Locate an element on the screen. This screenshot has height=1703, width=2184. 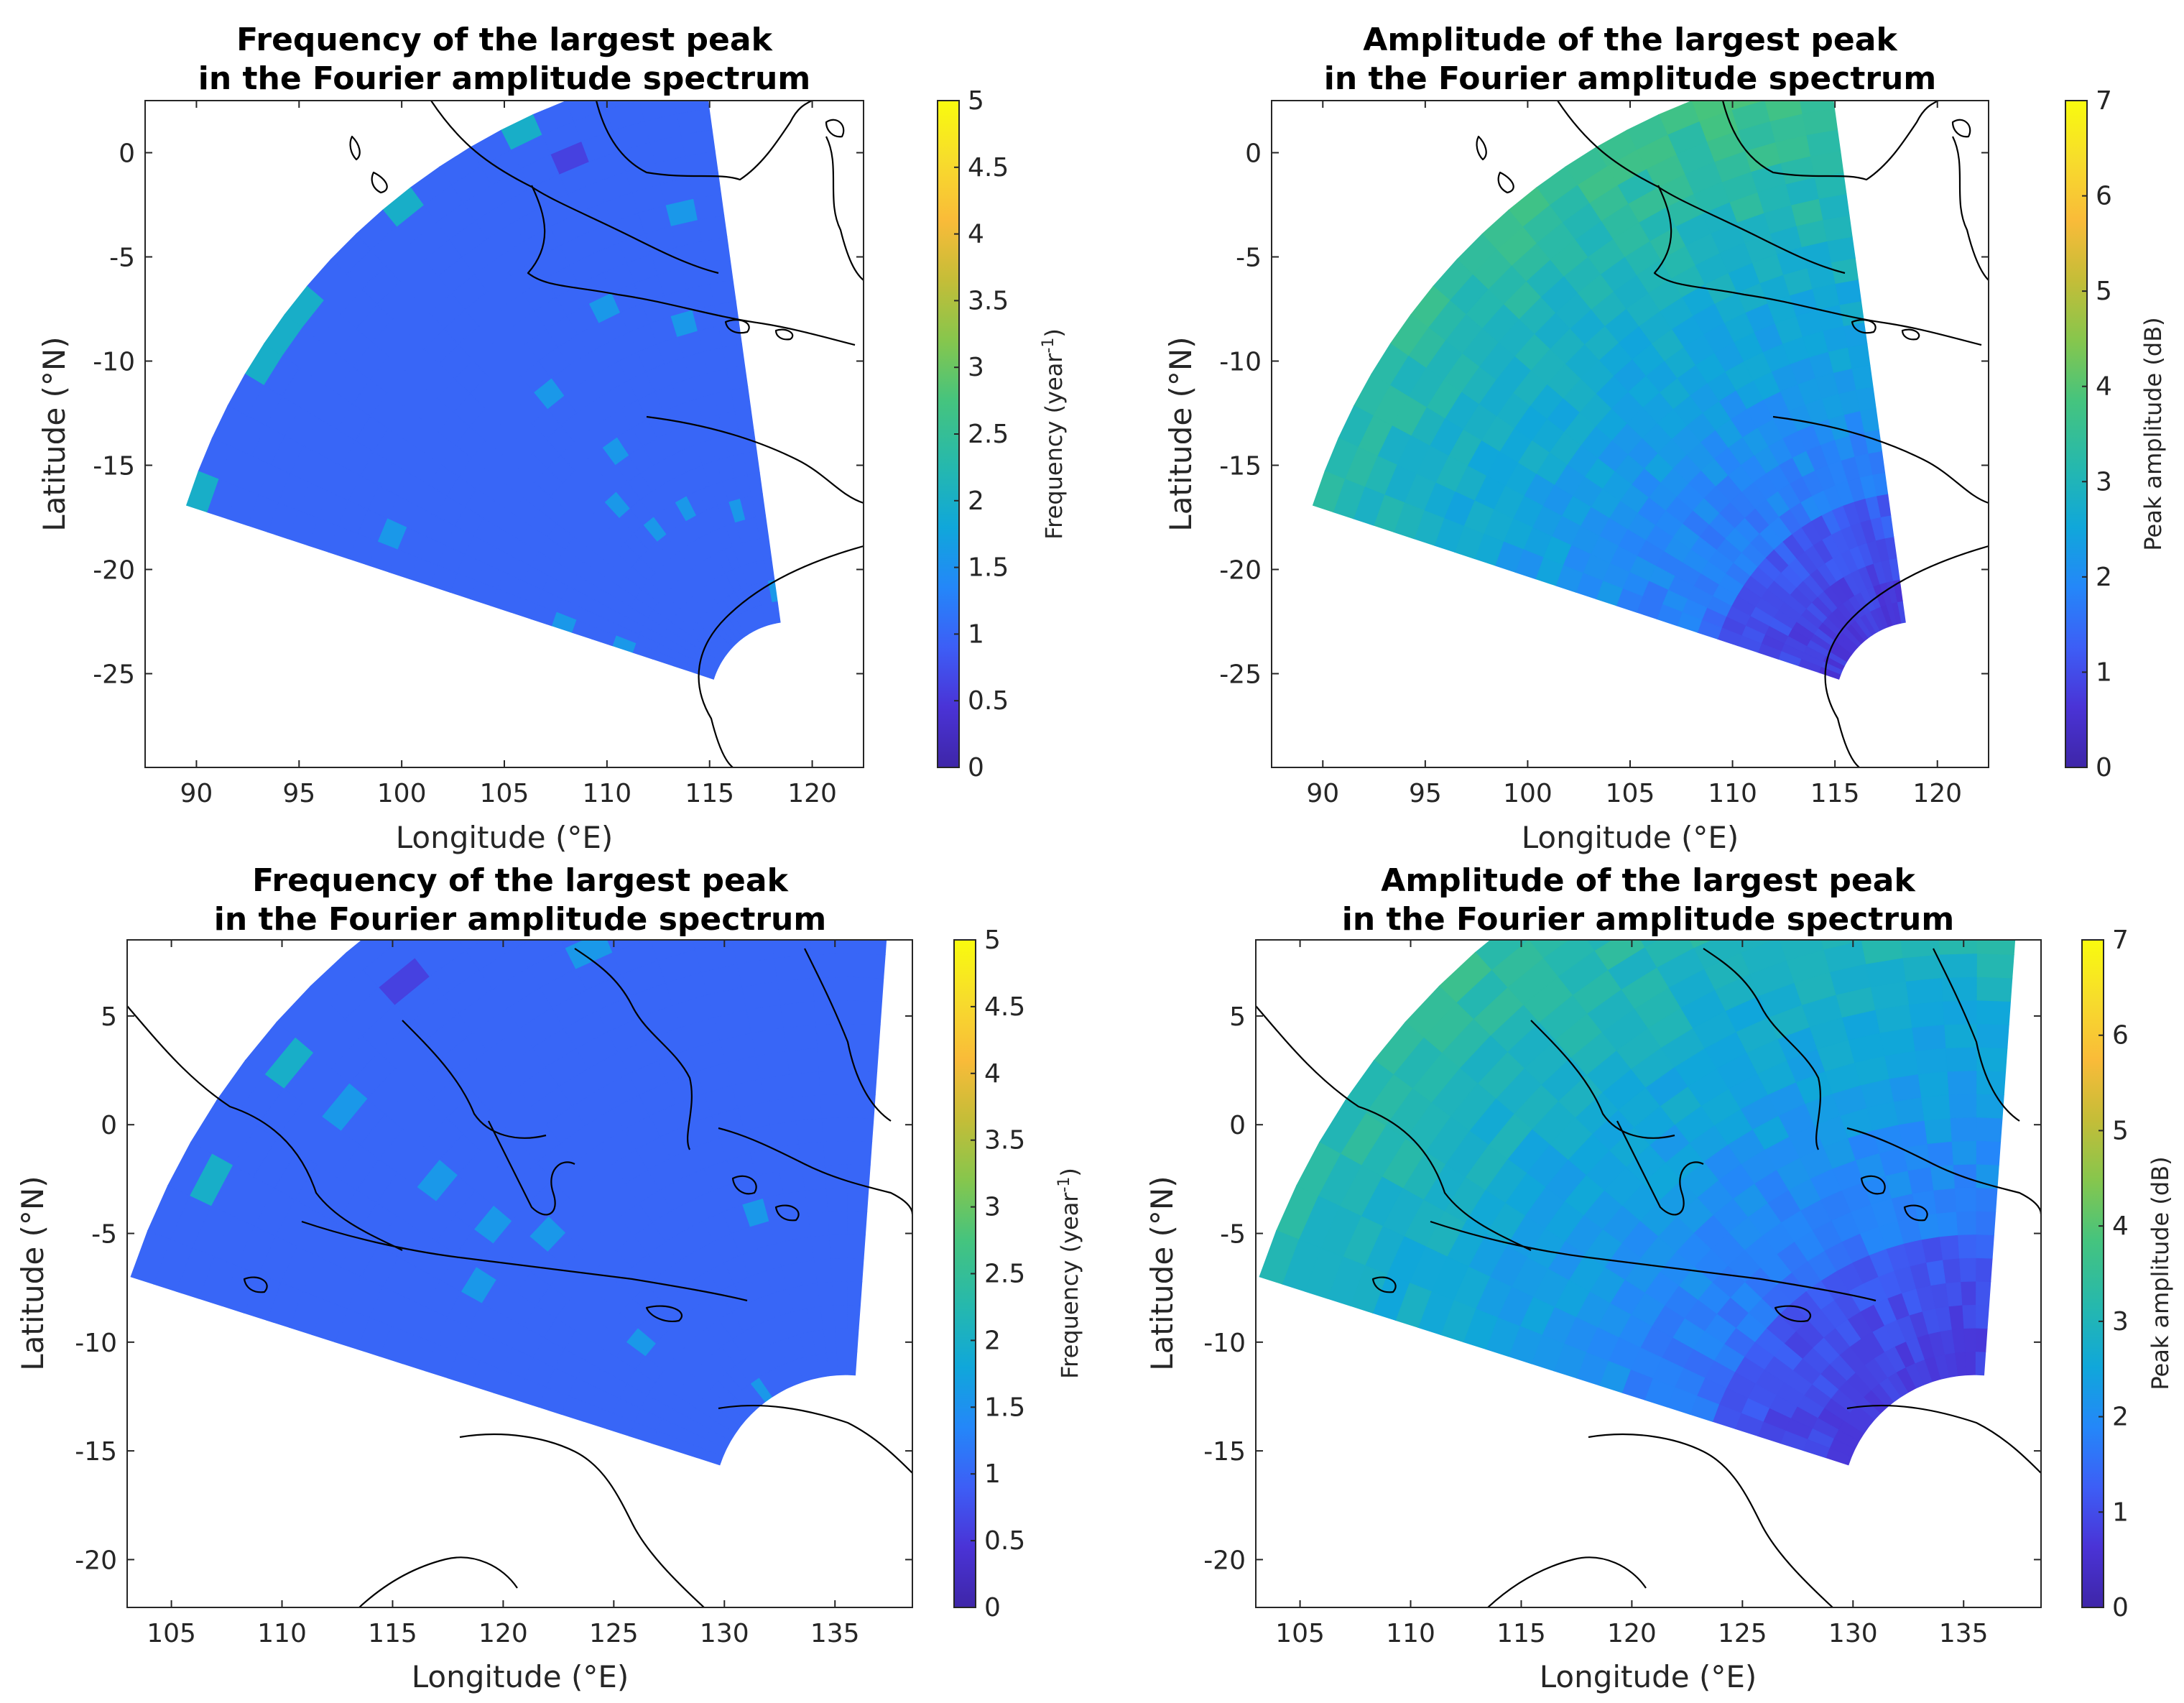
panel-a-ylabel: Latitude (°N) is located at coordinates (54, 434).